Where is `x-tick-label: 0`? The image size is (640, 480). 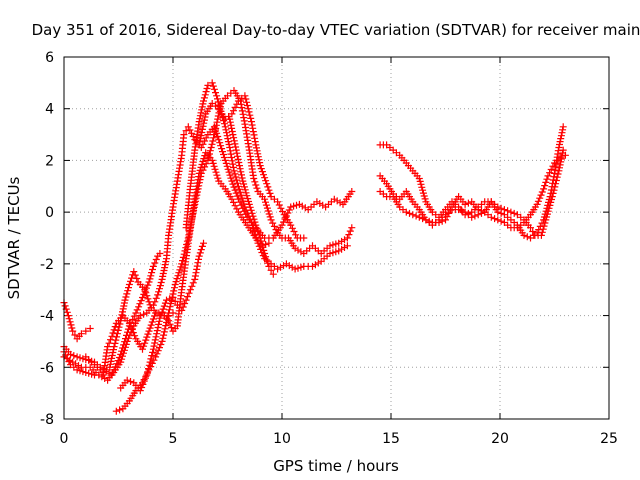
x-tick-label: 0 is located at coordinates (64, 439).